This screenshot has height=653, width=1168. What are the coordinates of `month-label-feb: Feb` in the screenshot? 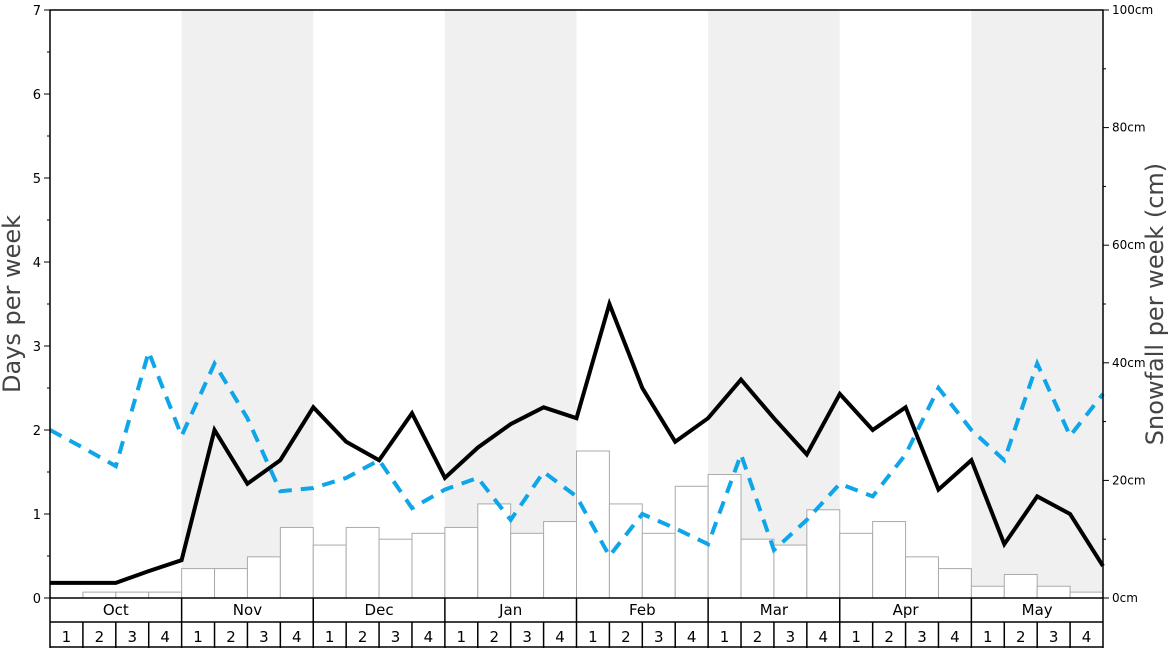 It's located at (642, 610).